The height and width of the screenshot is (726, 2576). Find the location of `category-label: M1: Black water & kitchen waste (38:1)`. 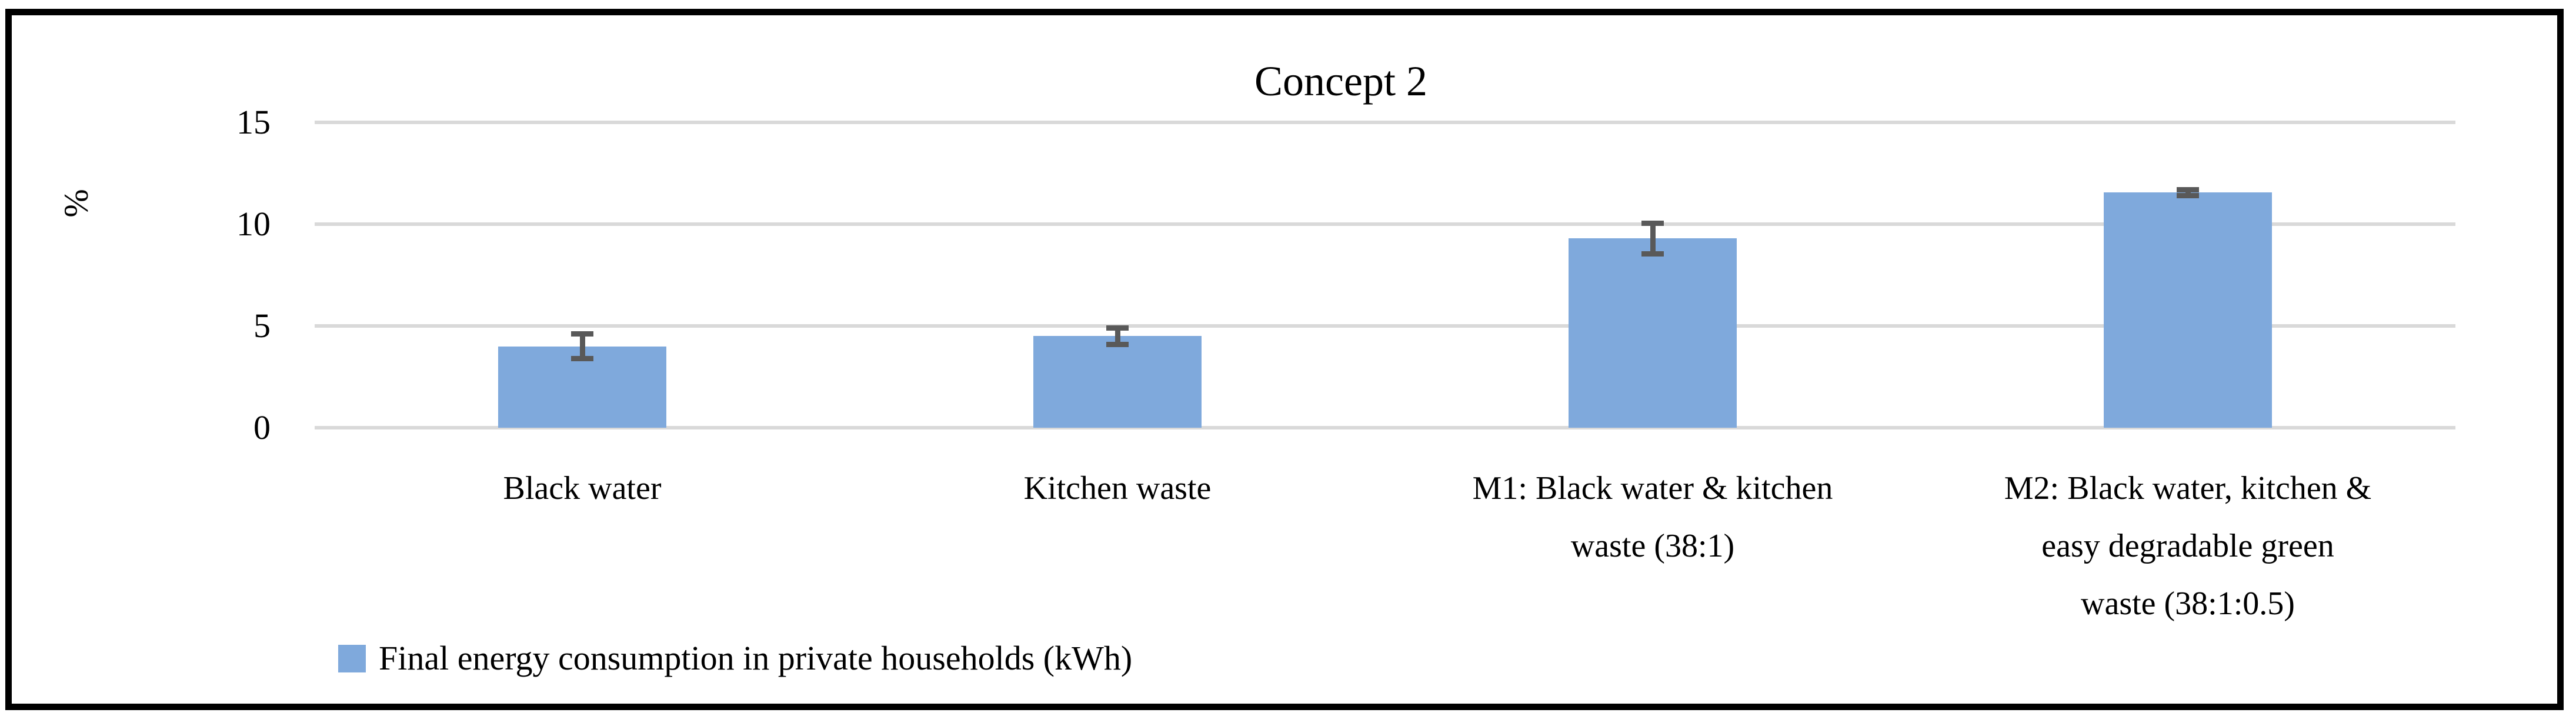

category-label: M1: Black water & kitchen waste (38:1) is located at coordinates (1652, 517).